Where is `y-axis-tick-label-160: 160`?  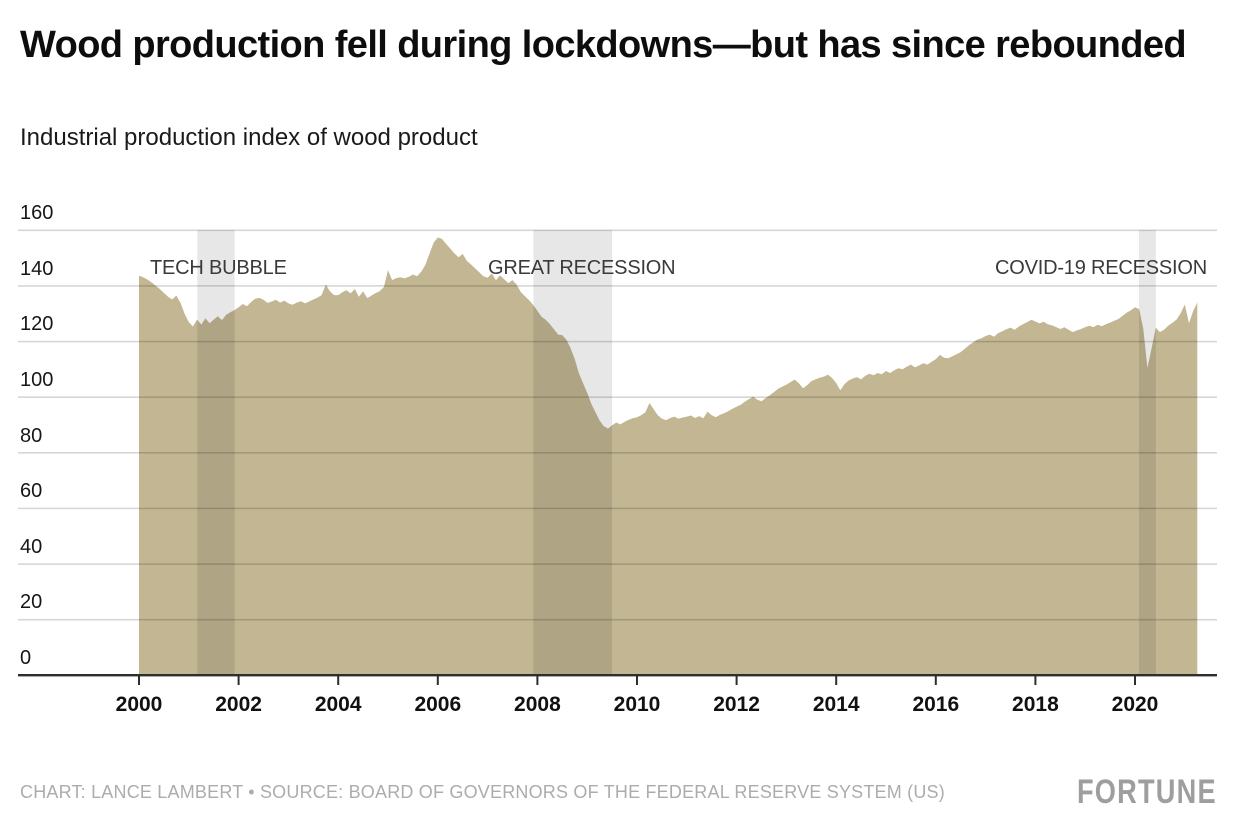 y-axis-tick-label-160: 160 is located at coordinates (37, 213).